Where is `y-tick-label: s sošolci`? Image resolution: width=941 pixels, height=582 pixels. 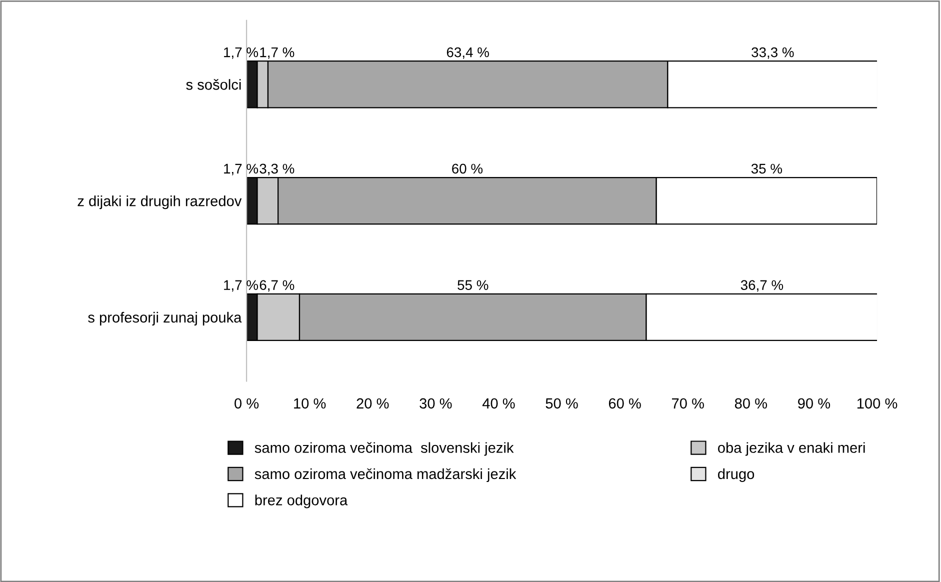
y-tick-label: s sošolci is located at coordinates (213, 84).